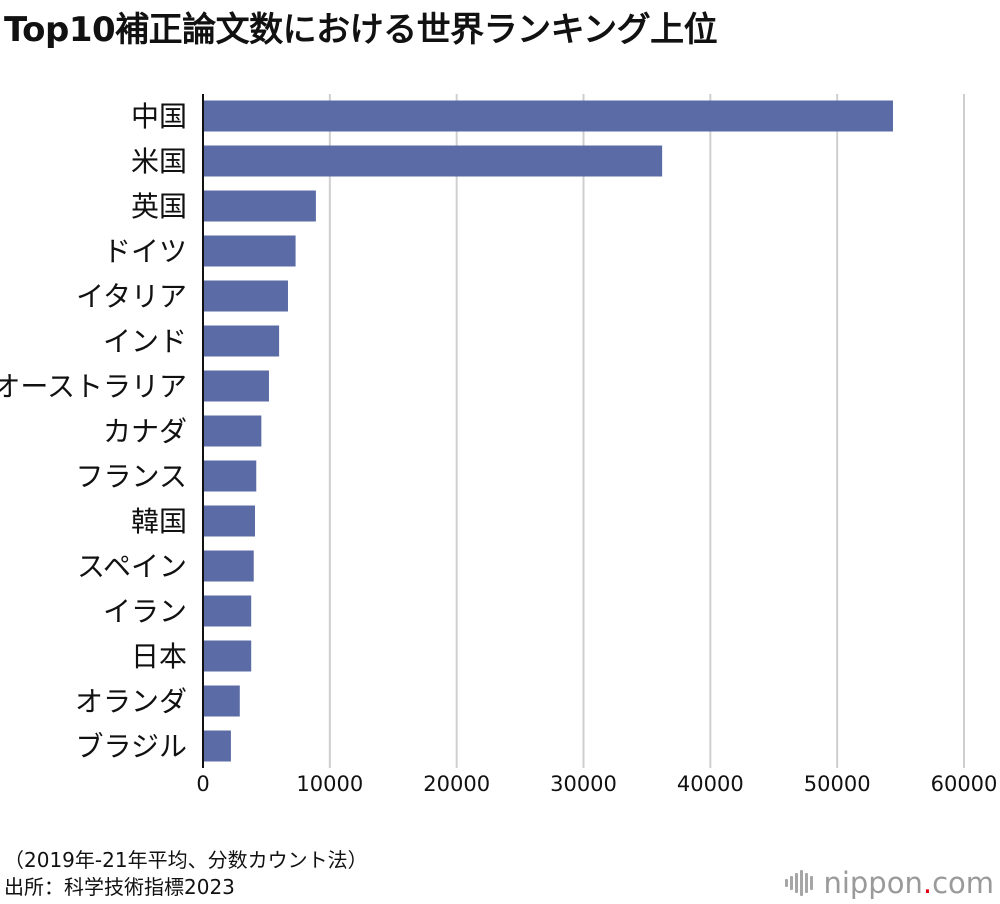 The width and height of the screenshot is (1000, 904). I want to click on x-tick-label: 60000, so click(964, 784).